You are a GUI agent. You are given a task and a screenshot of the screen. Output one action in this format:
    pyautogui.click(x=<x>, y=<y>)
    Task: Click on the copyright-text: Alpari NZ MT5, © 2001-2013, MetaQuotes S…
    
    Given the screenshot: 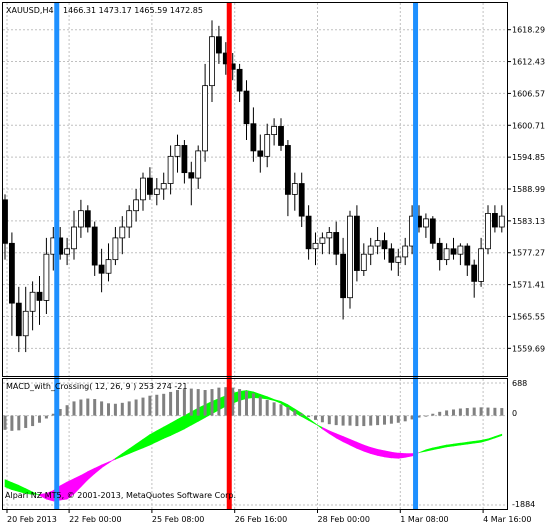 What is the action you would take?
    pyautogui.click(x=120, y=495)
    